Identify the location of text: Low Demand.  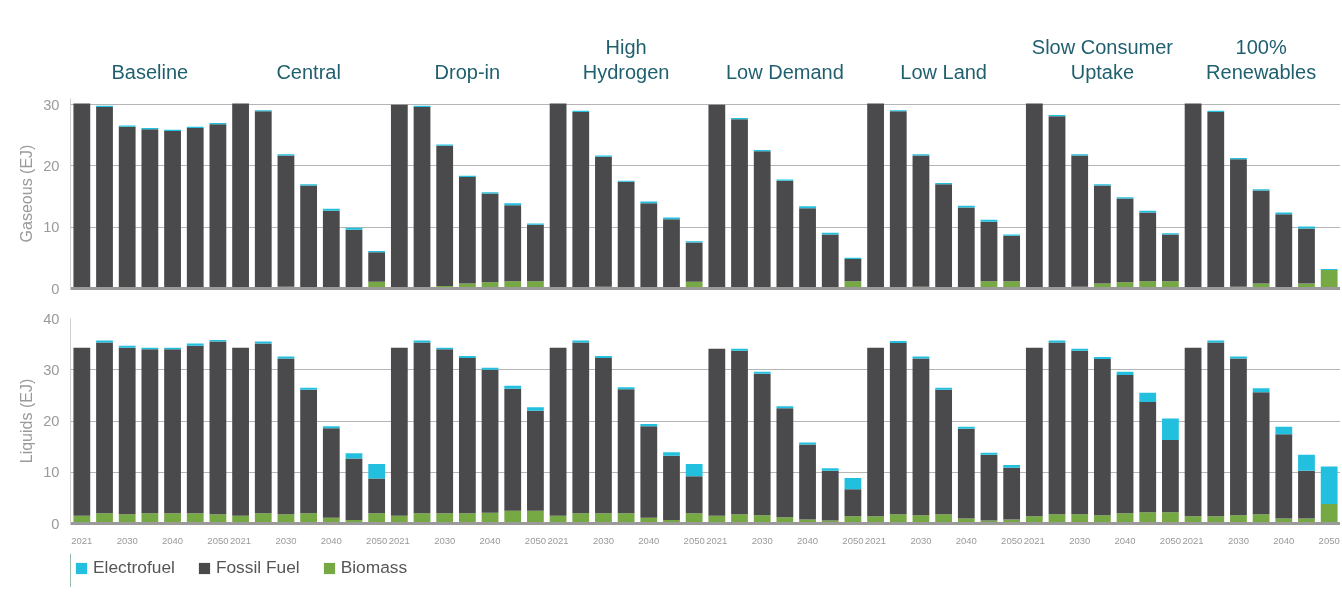
(784, 72).